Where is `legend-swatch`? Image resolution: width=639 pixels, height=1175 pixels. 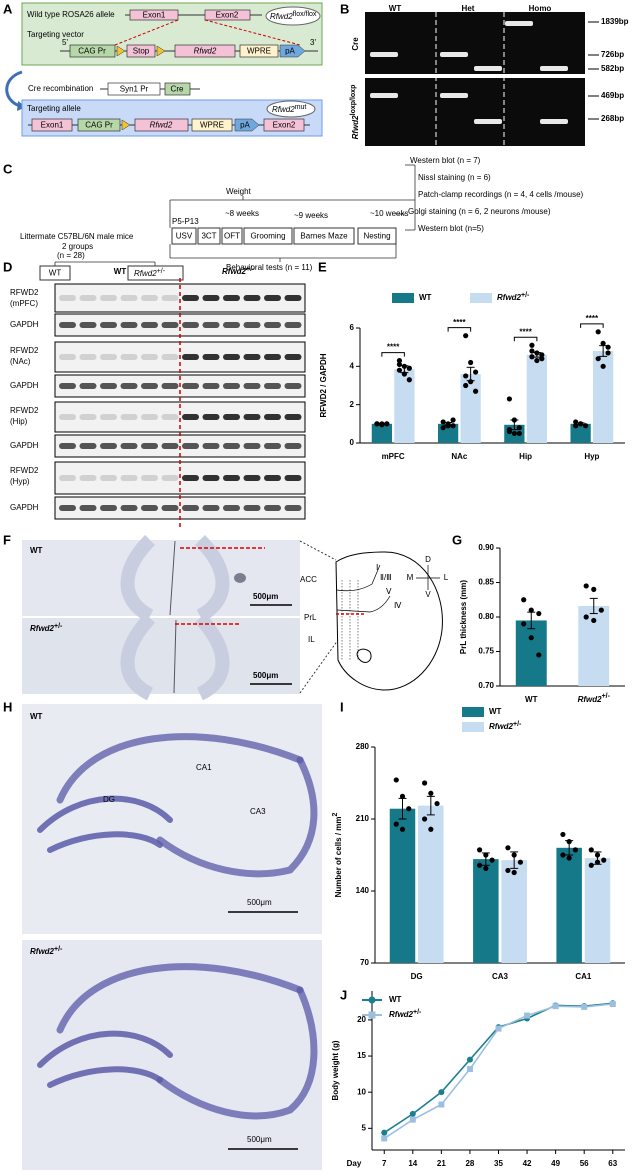 legend-swatch is located at coordinates (473, 712).